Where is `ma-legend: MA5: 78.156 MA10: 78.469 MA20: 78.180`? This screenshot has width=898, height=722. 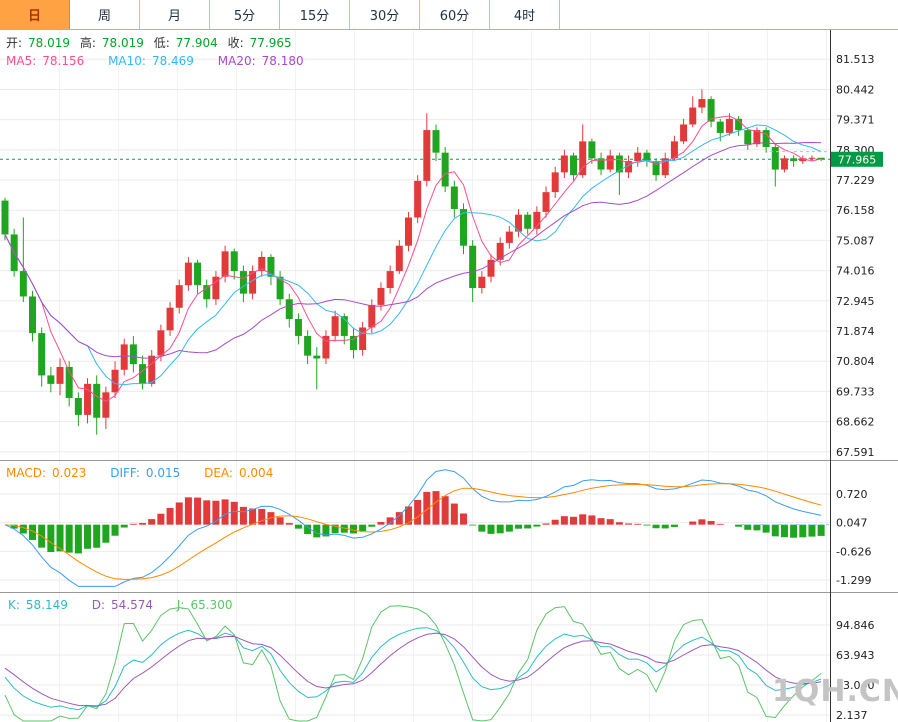 ma-legend: MA5: 78.156 MA10: 78.469 MA20: 78.180 is located at coordinates (158, 61).